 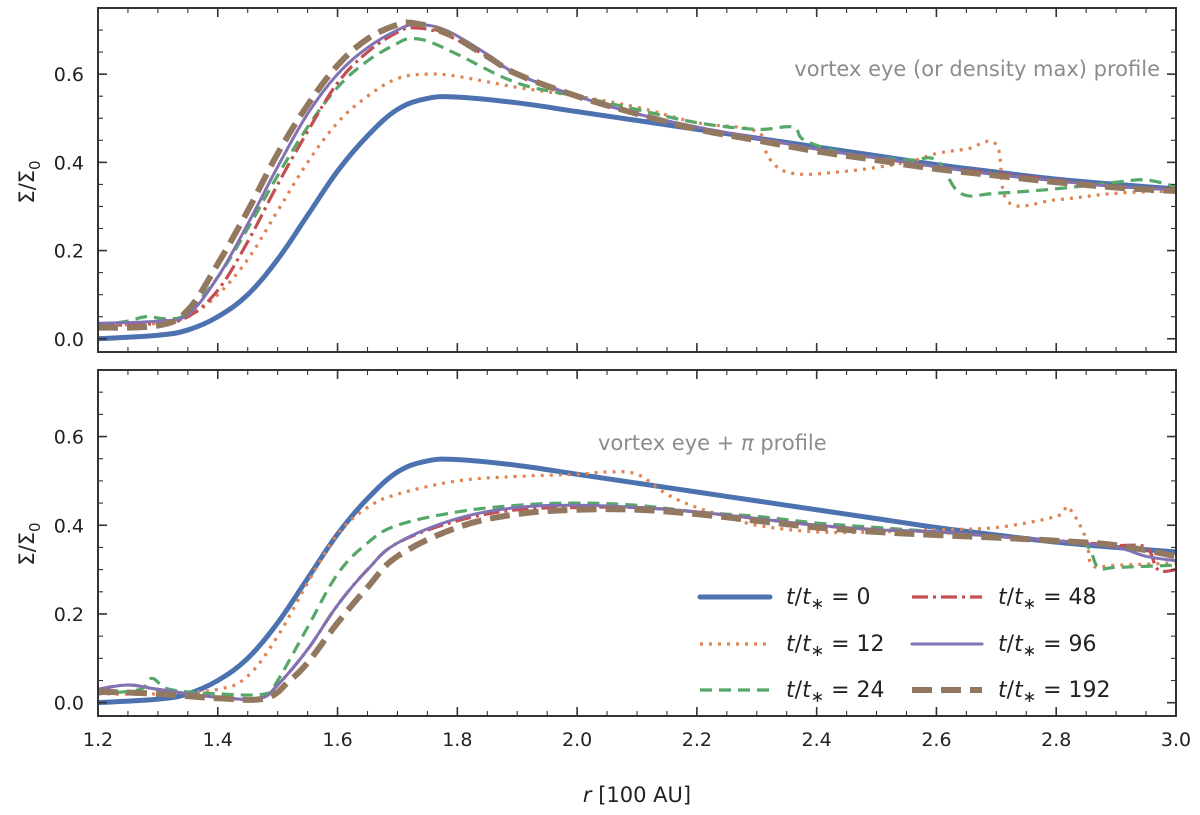 What do you see at coordinates (69, 163) in the screenshot?
I see `top-y-tick-label: 0.4` at bounding box center [69, 163].